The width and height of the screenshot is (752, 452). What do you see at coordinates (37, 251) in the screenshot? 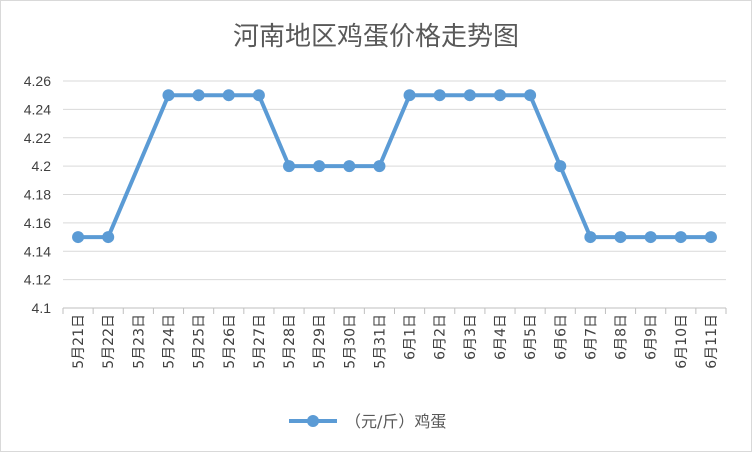
I see `y-tick-label: 4.14` at bounding box center [37, 251].